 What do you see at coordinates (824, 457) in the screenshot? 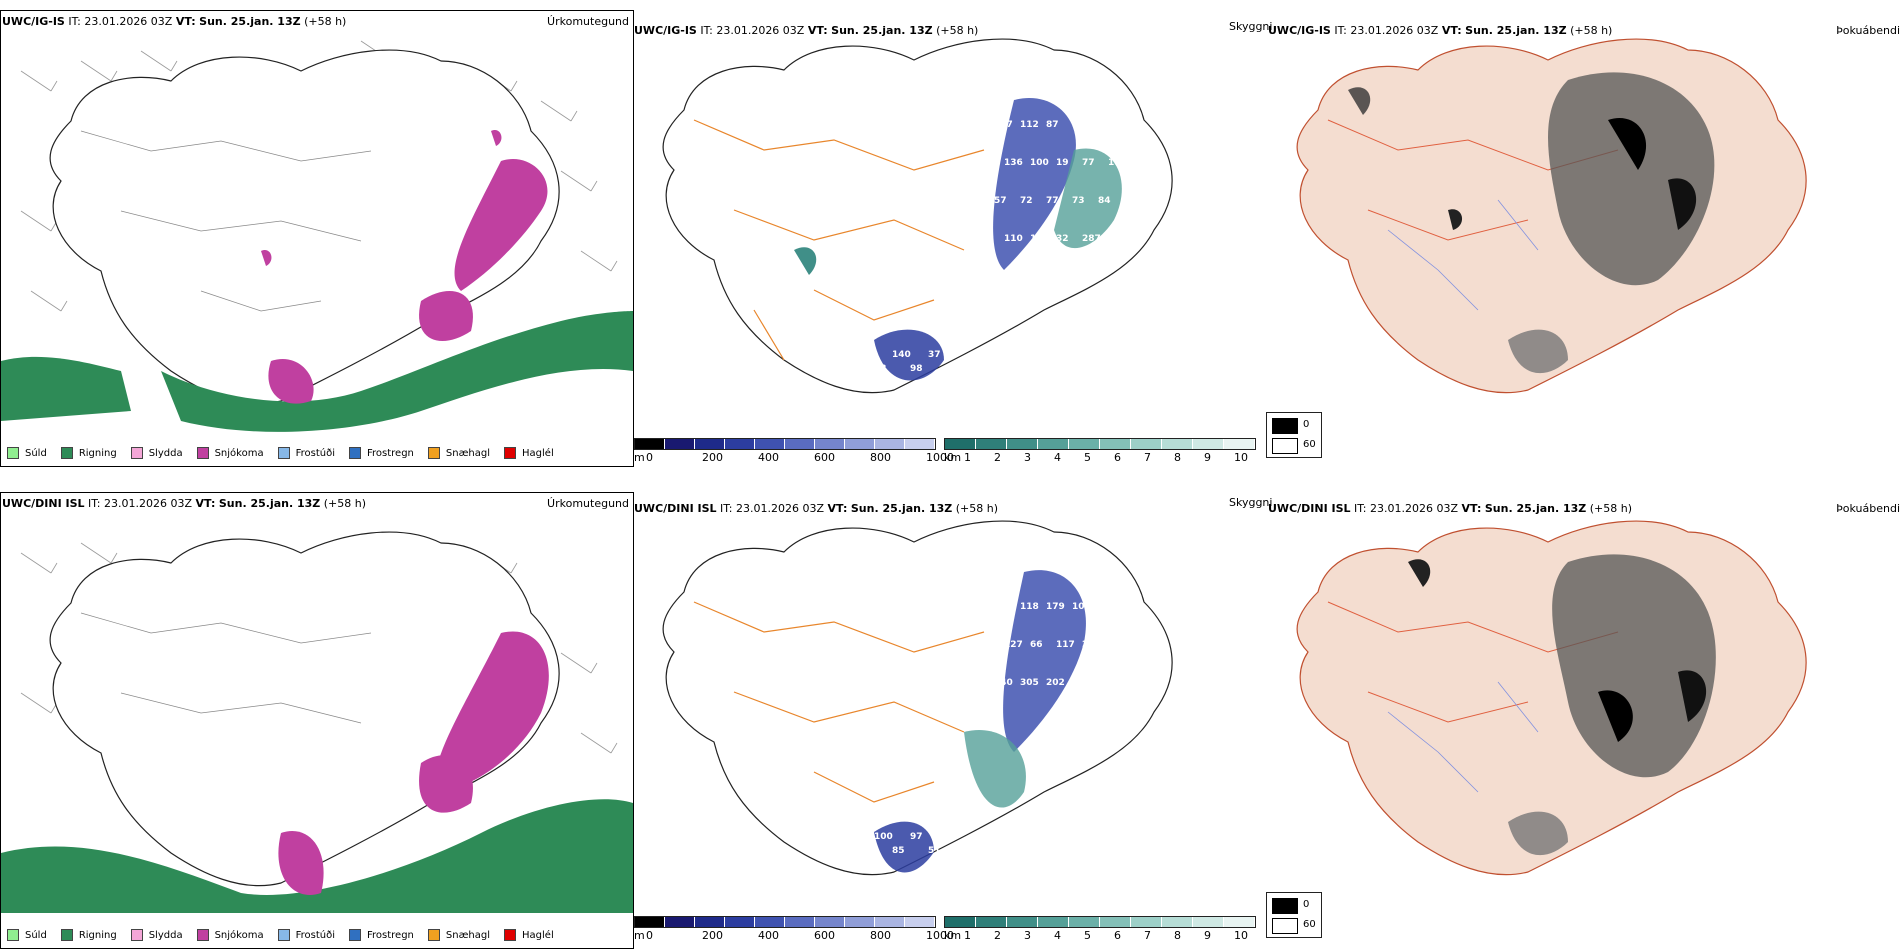
I see `colorbar-tick-label: 600` at bounding box center [824, 457].